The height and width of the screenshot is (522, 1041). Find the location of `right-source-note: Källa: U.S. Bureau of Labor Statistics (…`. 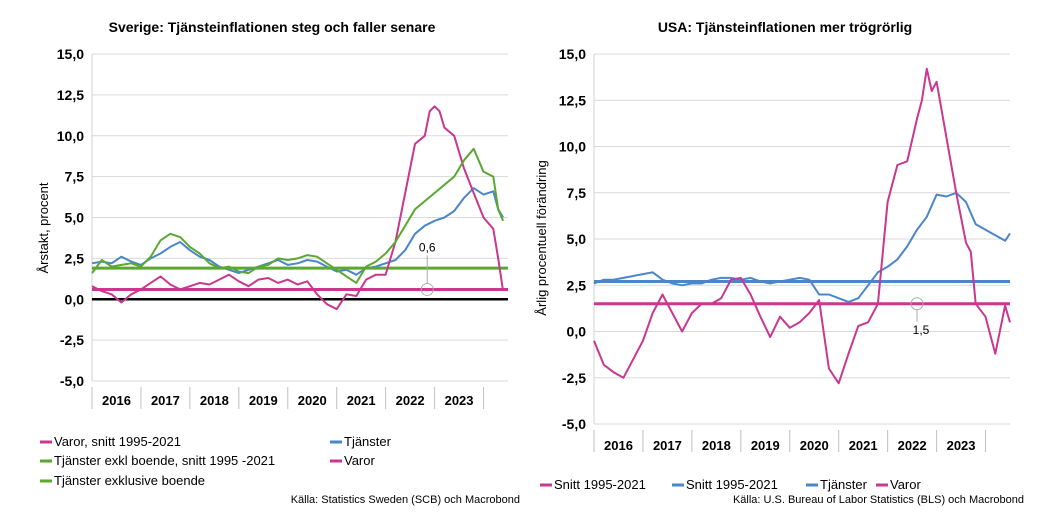

right-source-note: Källa: U.S. Bureau of Labor Statistics (… is located at coordinates (878, 500).